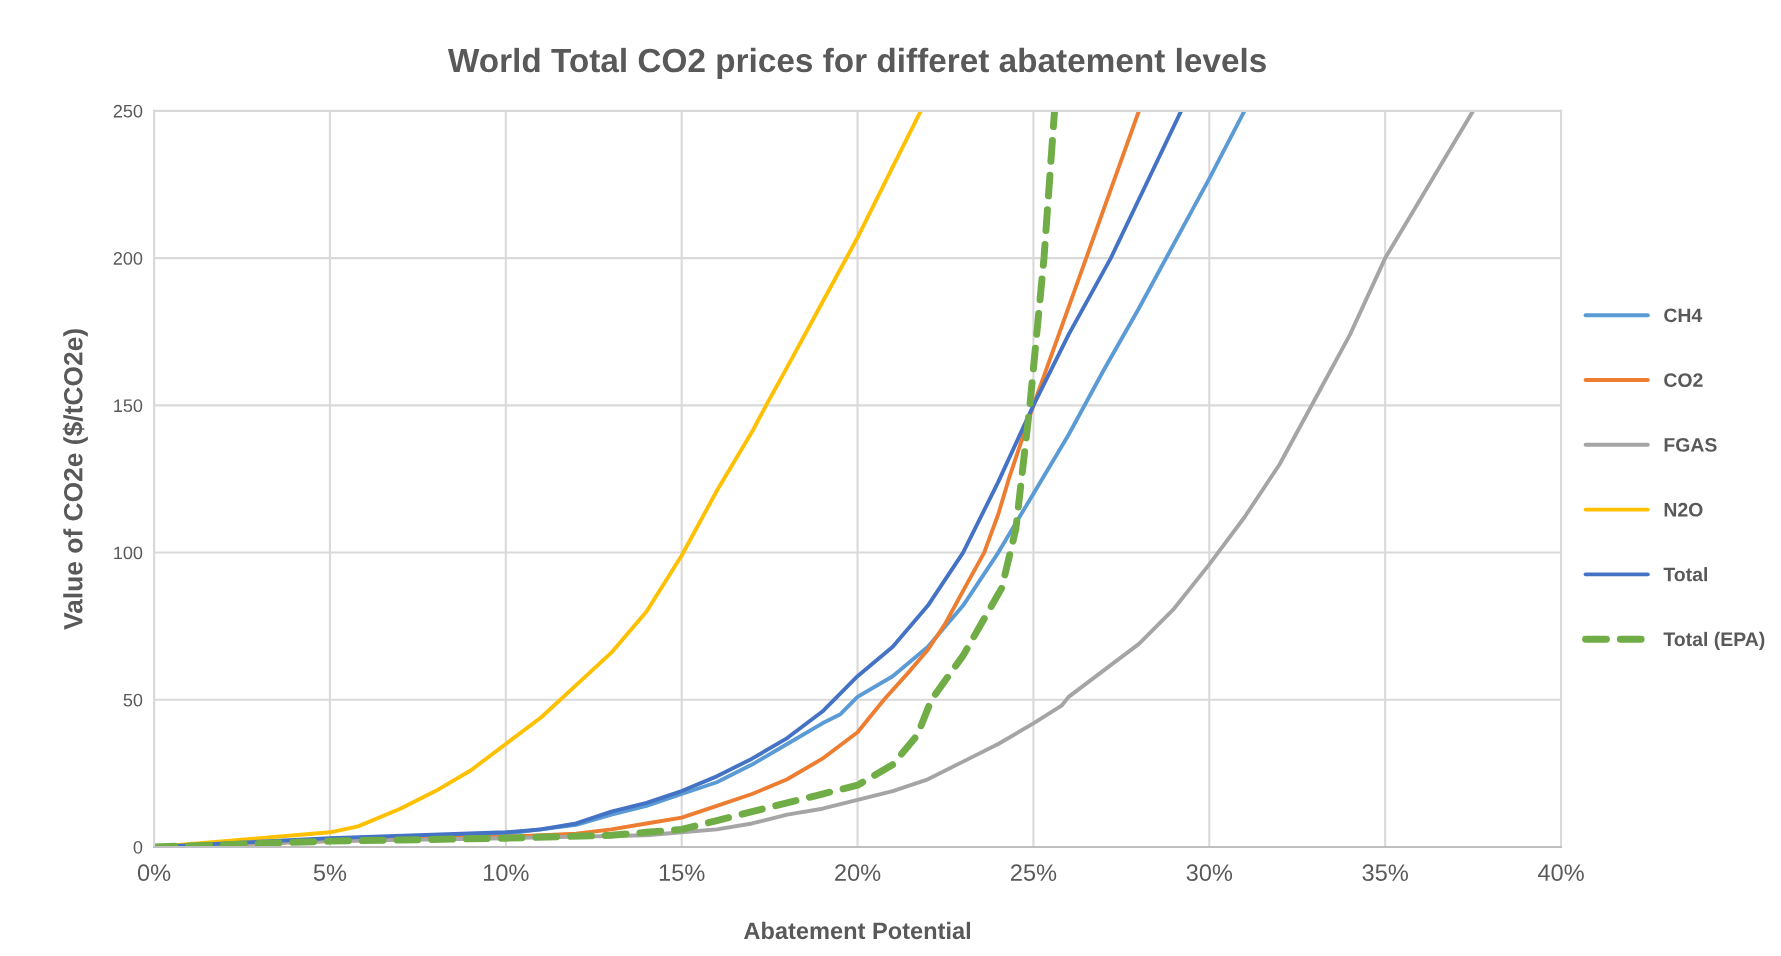 The image size is (1781, 956). I want to click on x-tick-label: 30%, so click(1209, 873).